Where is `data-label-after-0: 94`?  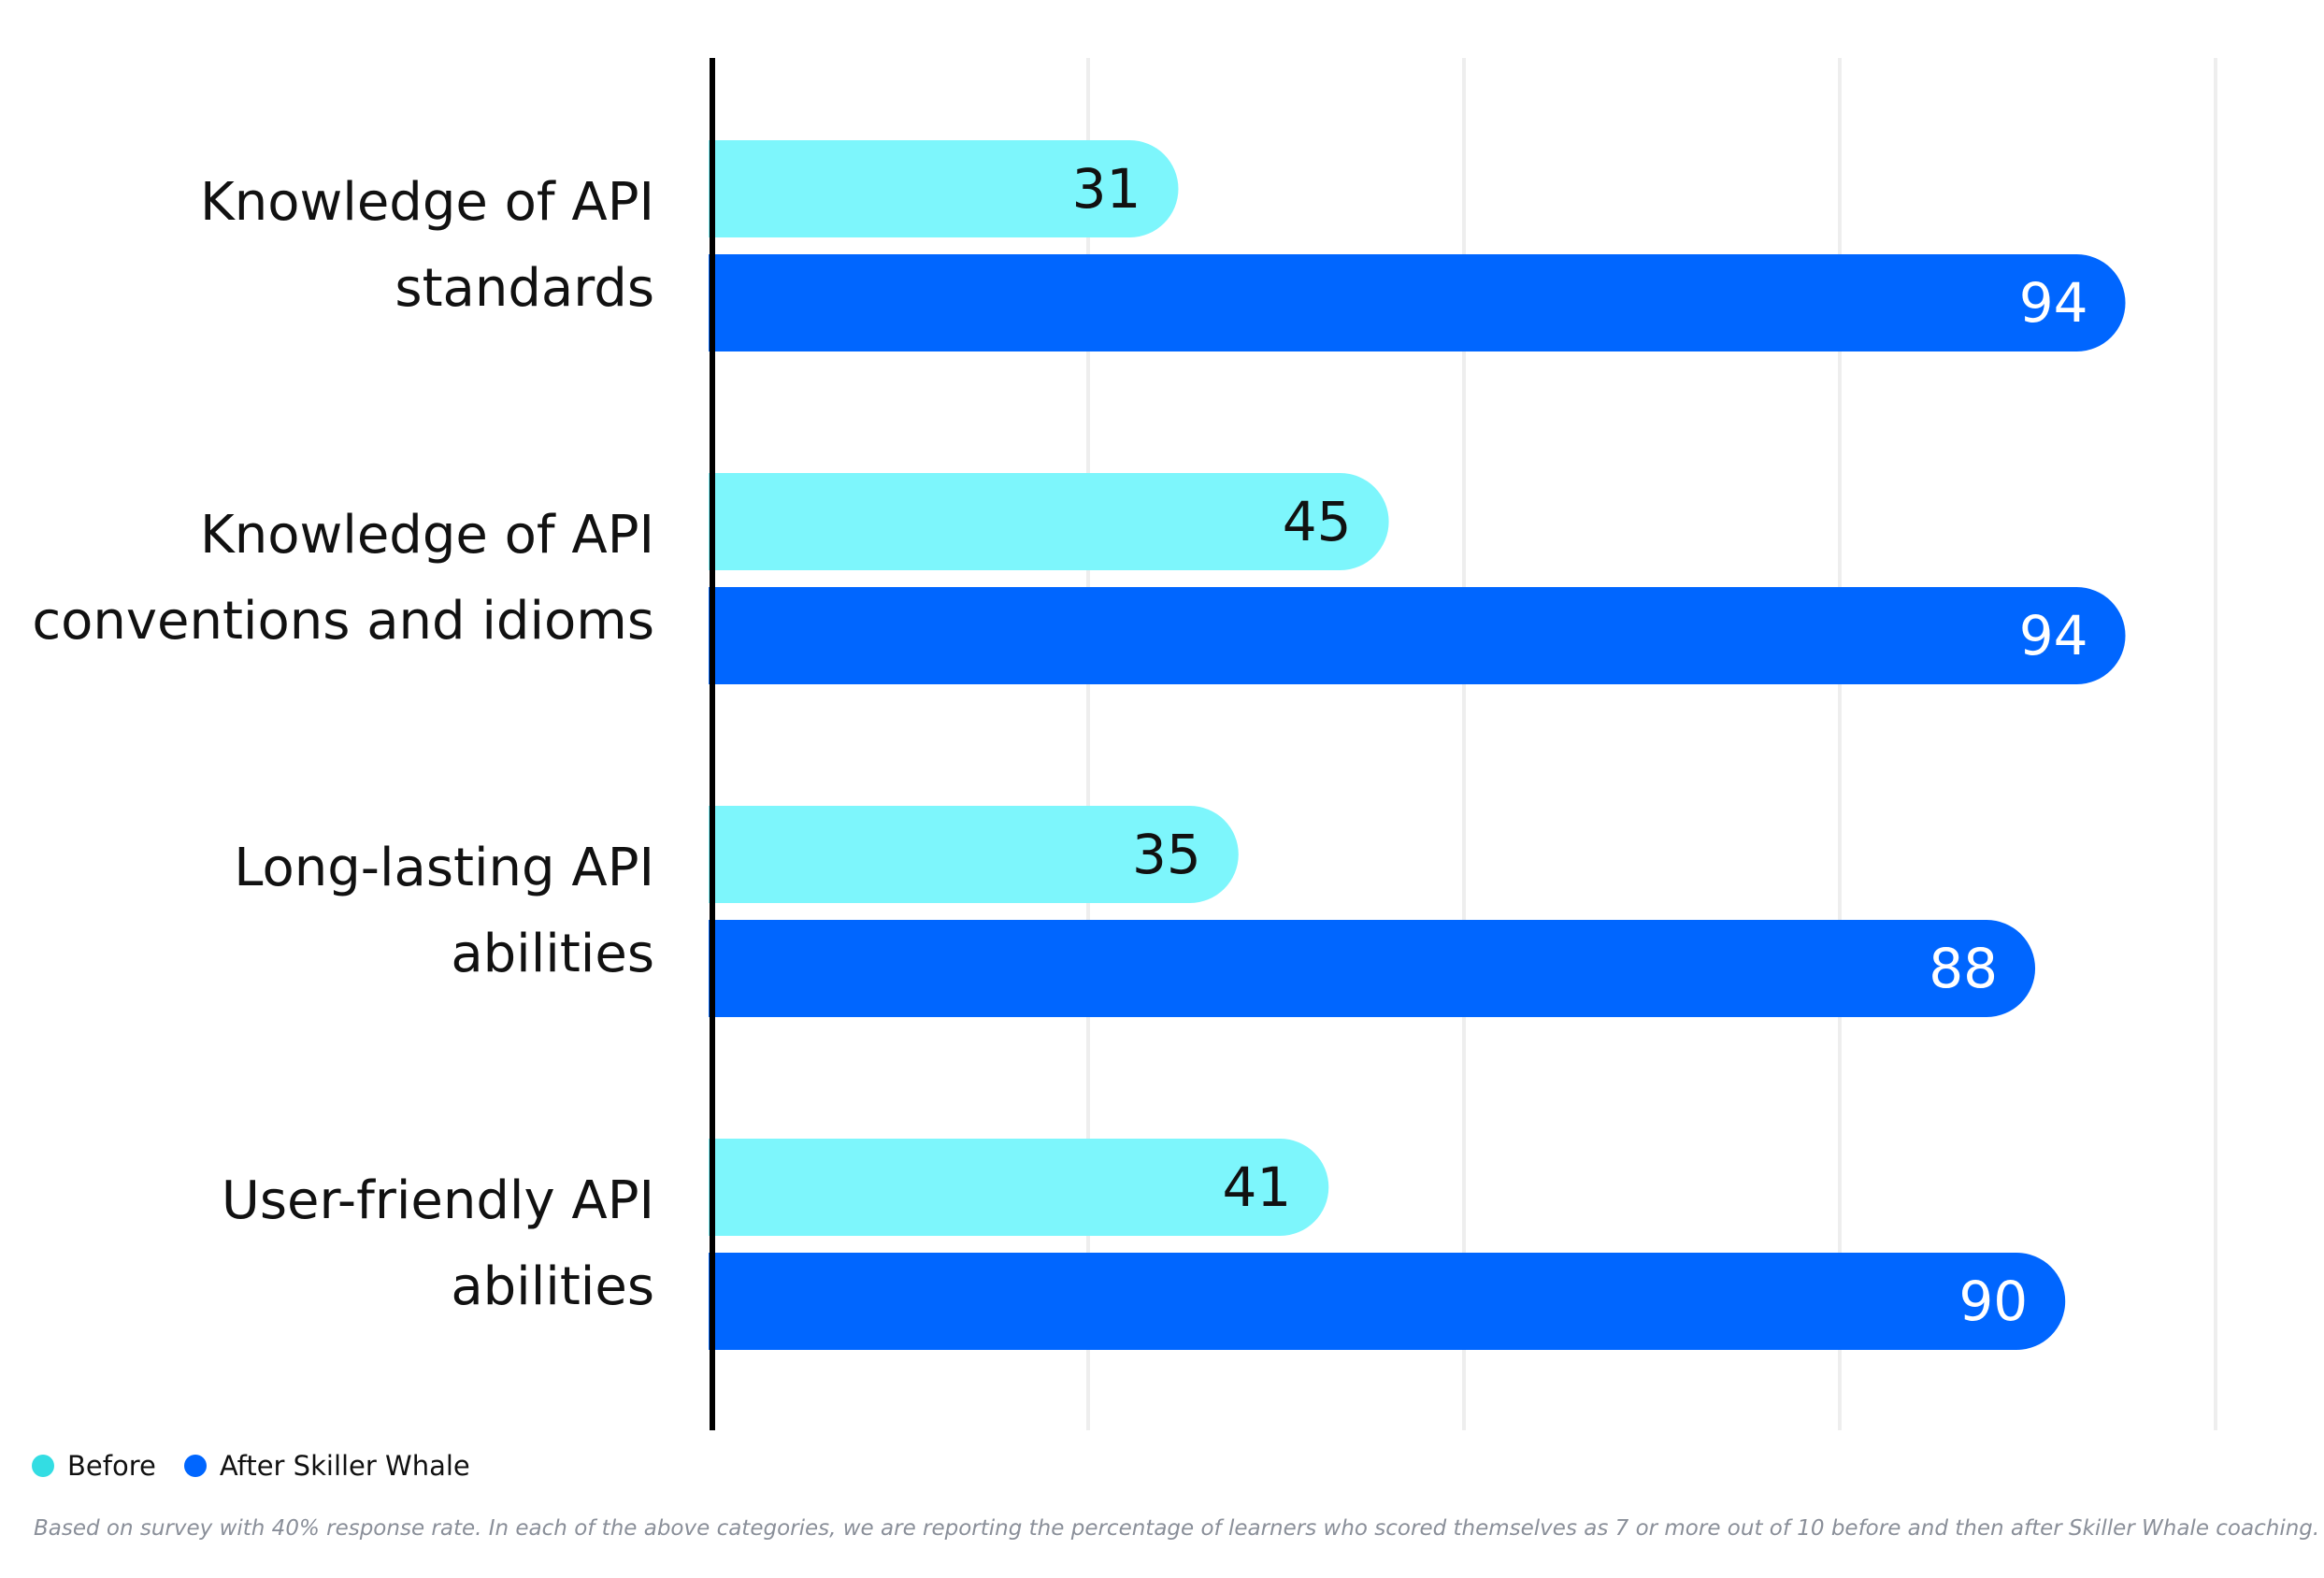 data-label-after-0: 94 is located at coordinates (2054, 303).